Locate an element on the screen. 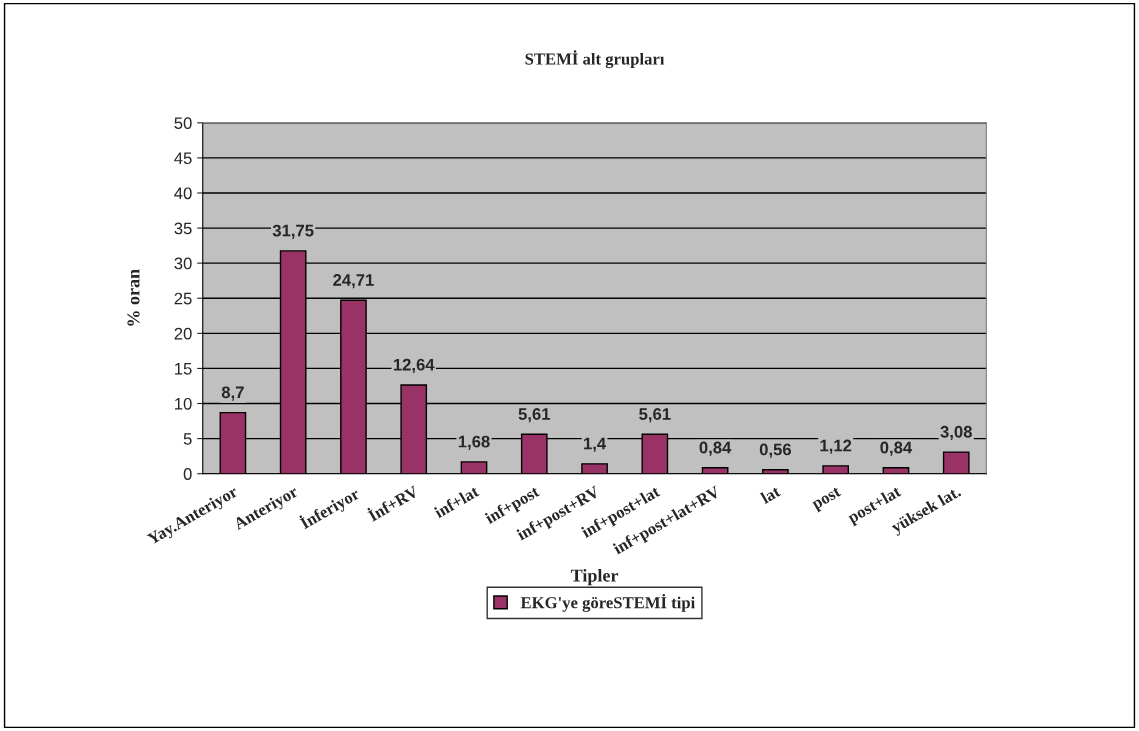  y-axis-title: % oran is located at coordinates (133, 297).